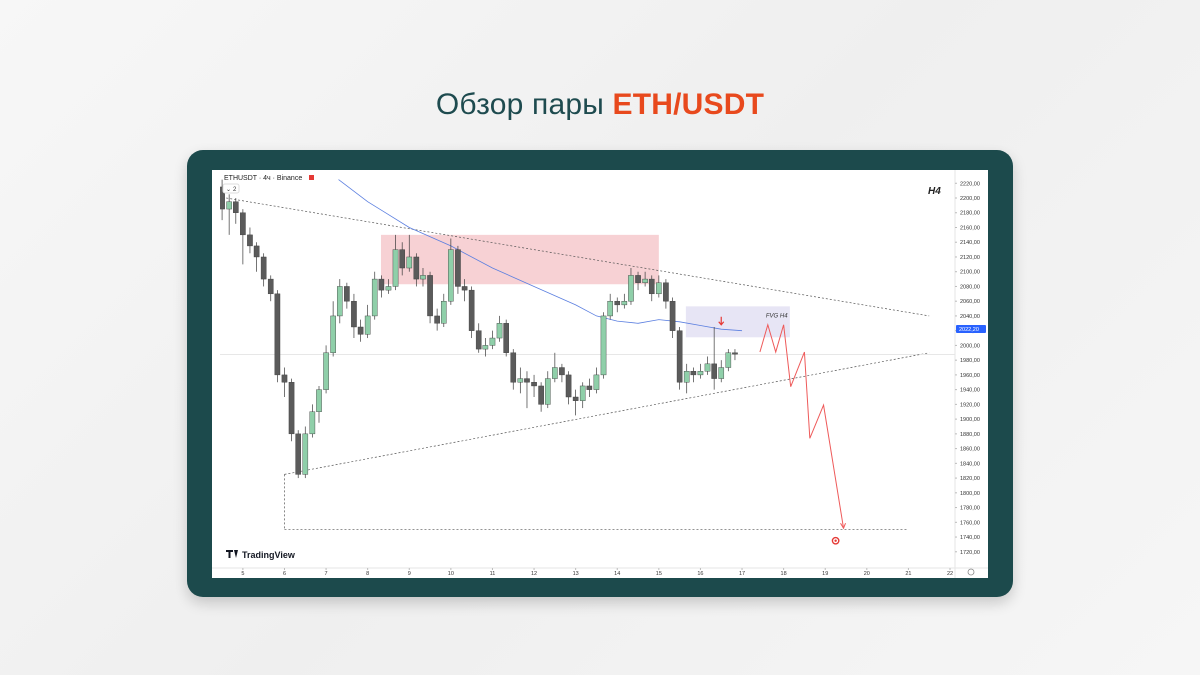 This screenshot has height=675, width=1200. Describe the element at coordinates (970, 287) in the screenshot. I see `y-tick-label: 2080,00` at that location.